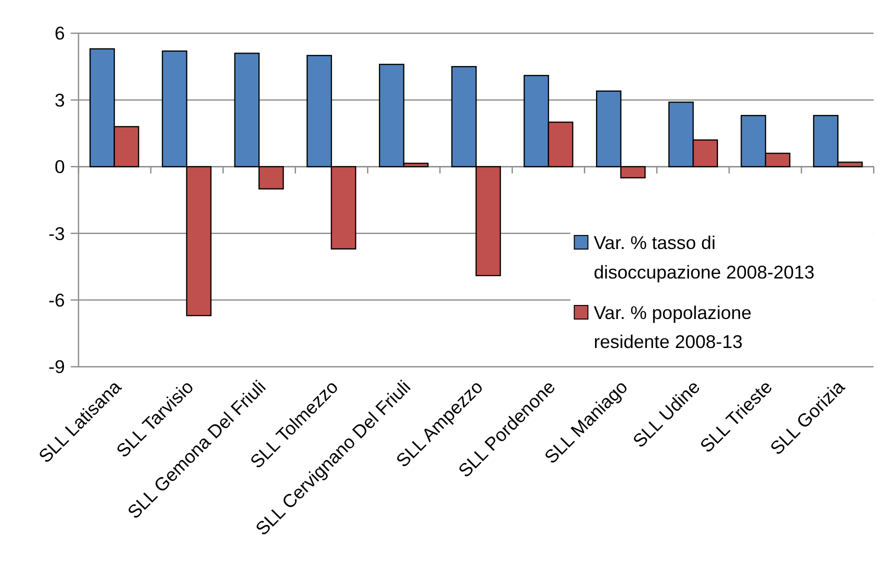 The width and height of the screenshot is (890, 574). Describe the element at coordinates (56, 367) in the screenshot. I see `y-tick-label: -9` at that location.